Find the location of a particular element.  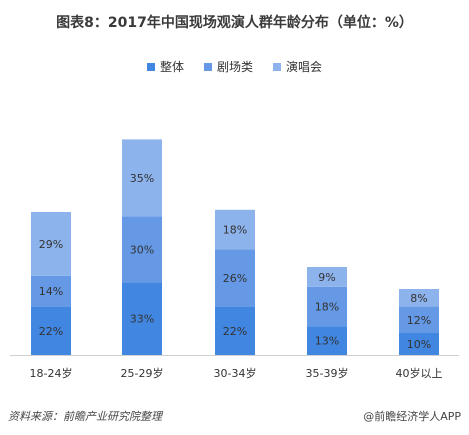

bar-segment-整体-35-39岁 is located at coordinates (327, 340).